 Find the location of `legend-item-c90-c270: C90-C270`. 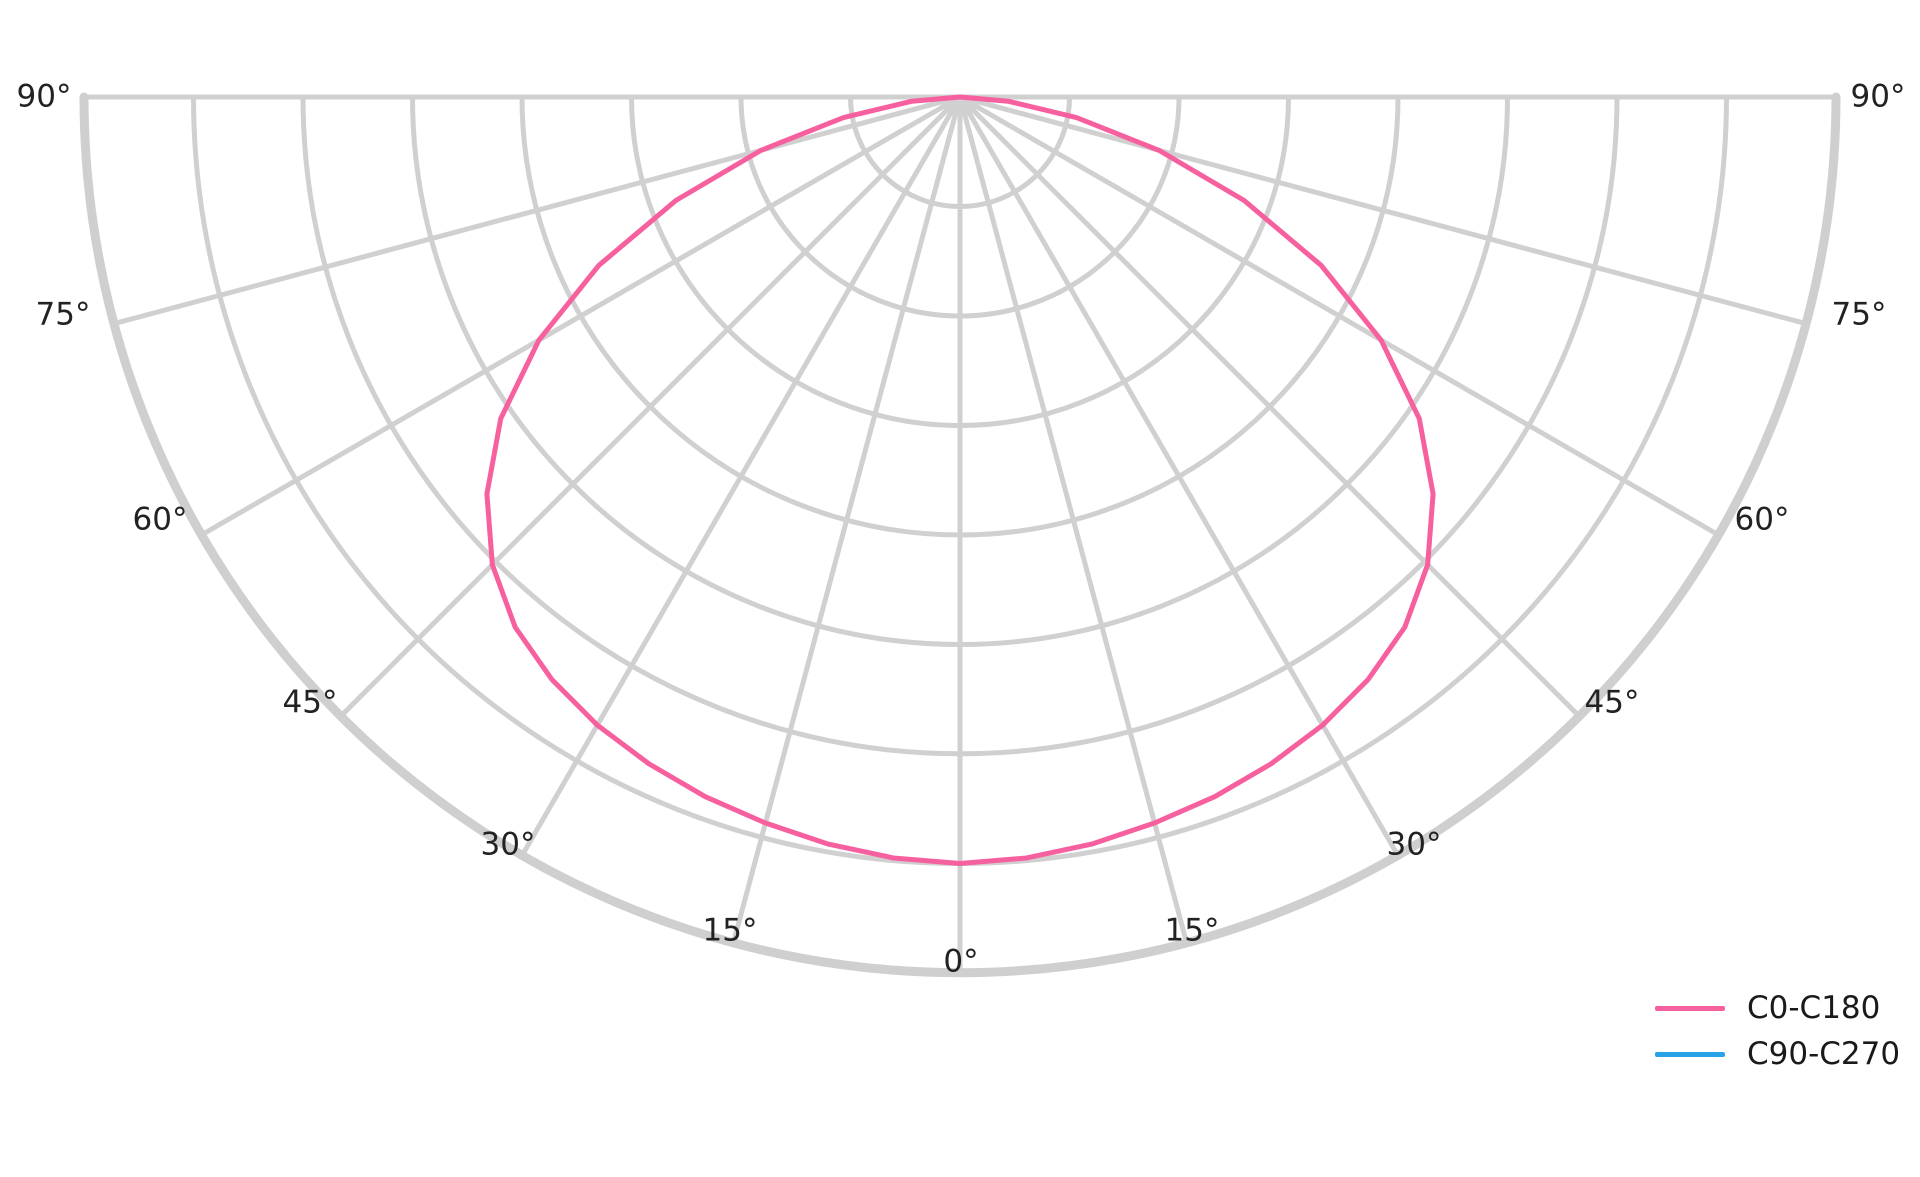

legend-item-c90-c270: C90-C270 is located at coordinates (1780, 1054).